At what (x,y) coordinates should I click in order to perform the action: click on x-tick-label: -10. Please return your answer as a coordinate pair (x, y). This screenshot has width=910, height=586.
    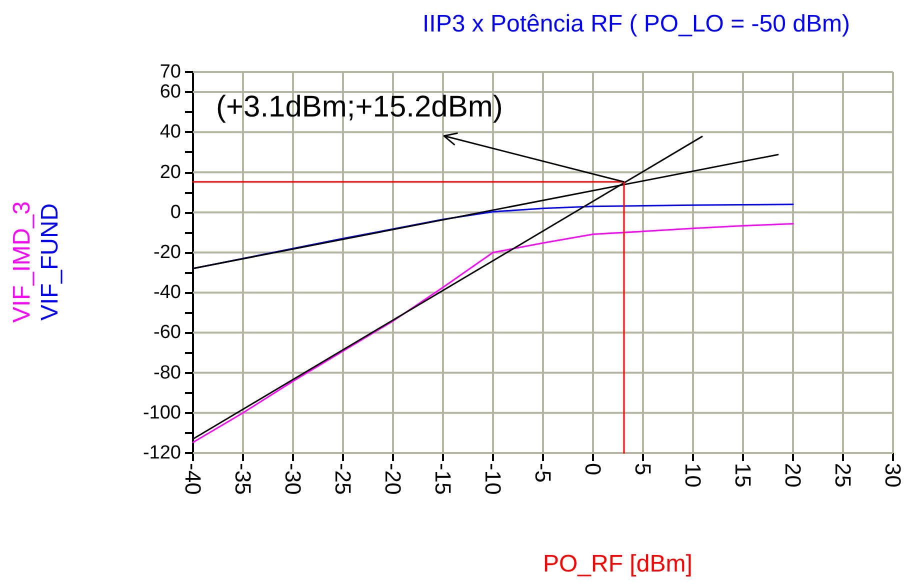
    Looking at the image, I should click on (493, 479).